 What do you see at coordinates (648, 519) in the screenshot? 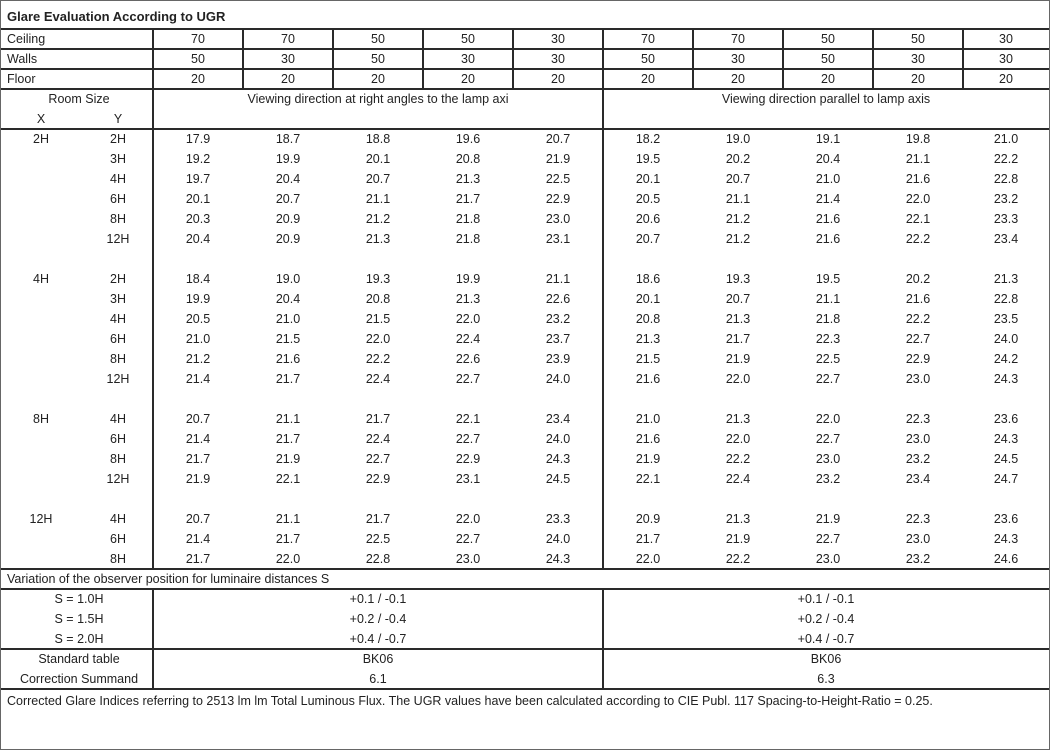
I see `ugr-value: 20.9` at bounding box center [648, 519].